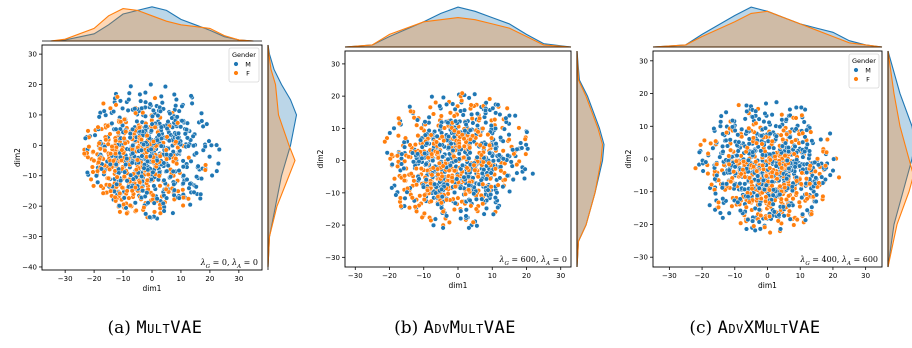  Describe the element at coordinates (332, 258) in the screenshot. I see `y-tick-label: −30` at that location.